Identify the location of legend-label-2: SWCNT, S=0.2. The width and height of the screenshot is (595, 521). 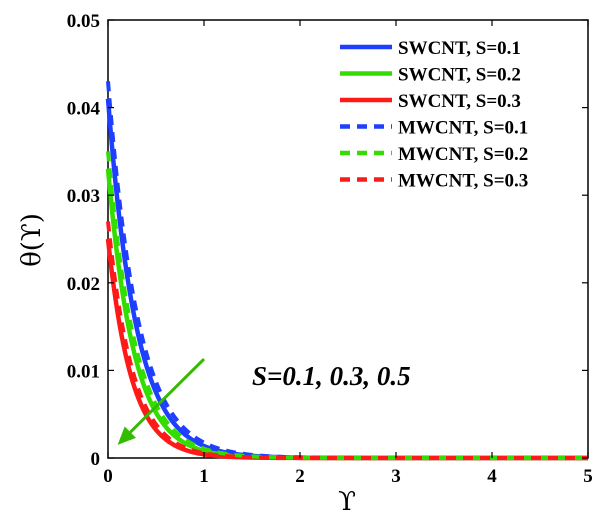
(459, 75).